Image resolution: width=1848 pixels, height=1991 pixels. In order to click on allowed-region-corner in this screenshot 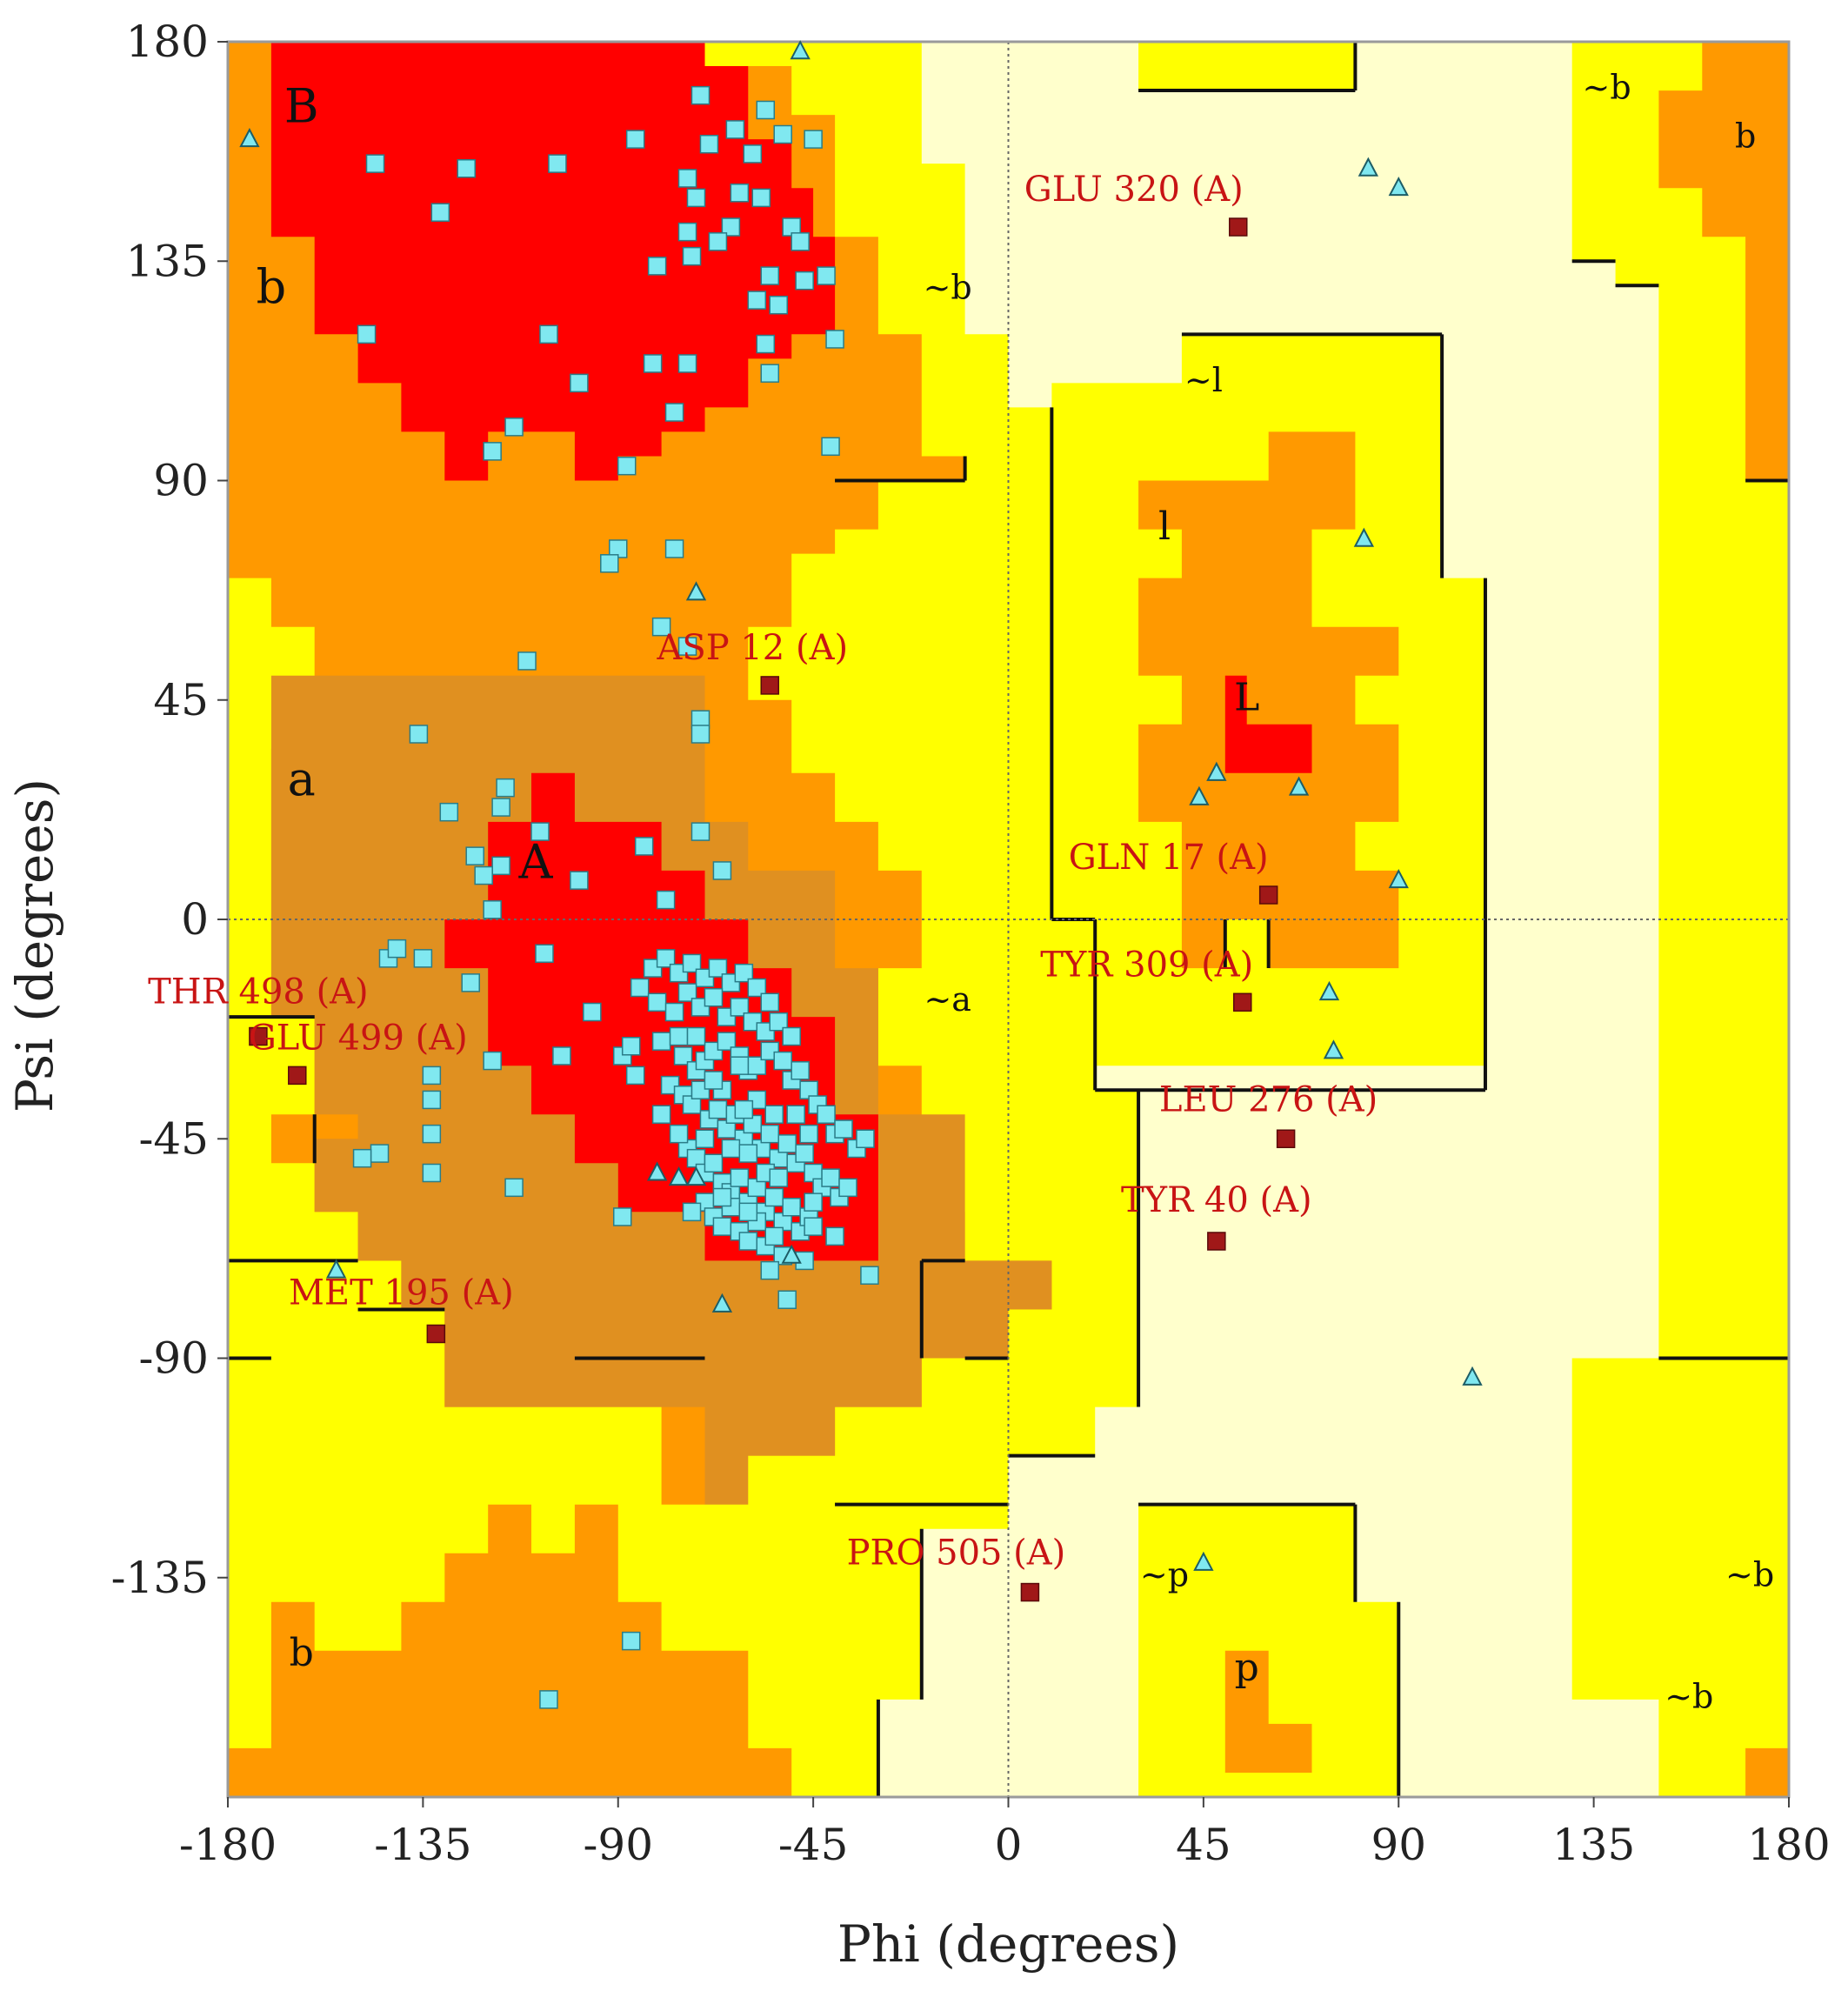, I will do `click(1767, 1772)`.